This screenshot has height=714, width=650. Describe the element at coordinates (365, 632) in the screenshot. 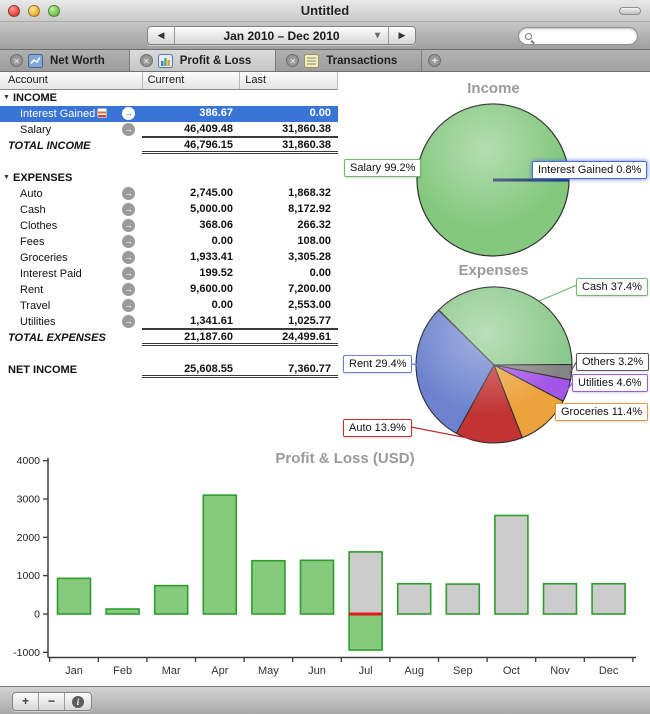

I see `bar-jul-actual` at that location.